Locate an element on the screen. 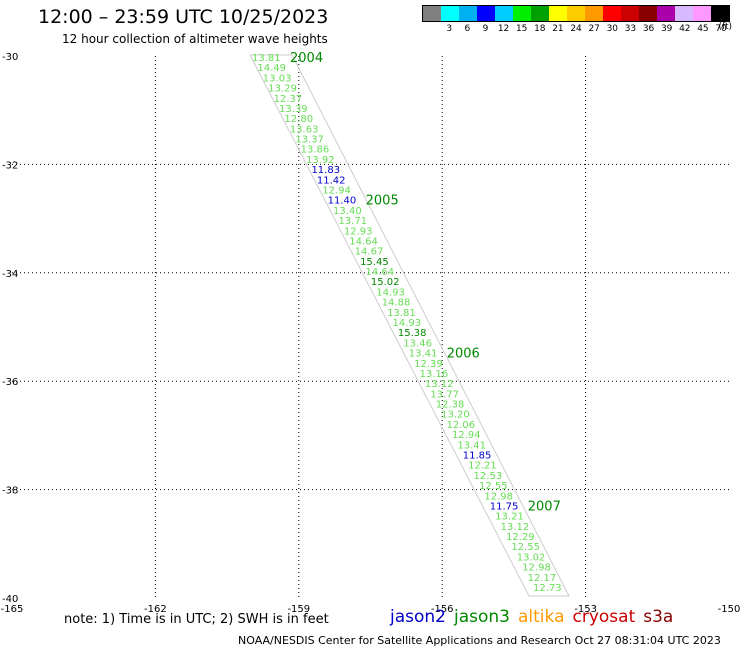 The image size is (740, 650). color-scale: 3 6 9 12 15 18 21 24 27 30 33 36 39 42 45 70 (ft) is located at coordinates (577, 22).